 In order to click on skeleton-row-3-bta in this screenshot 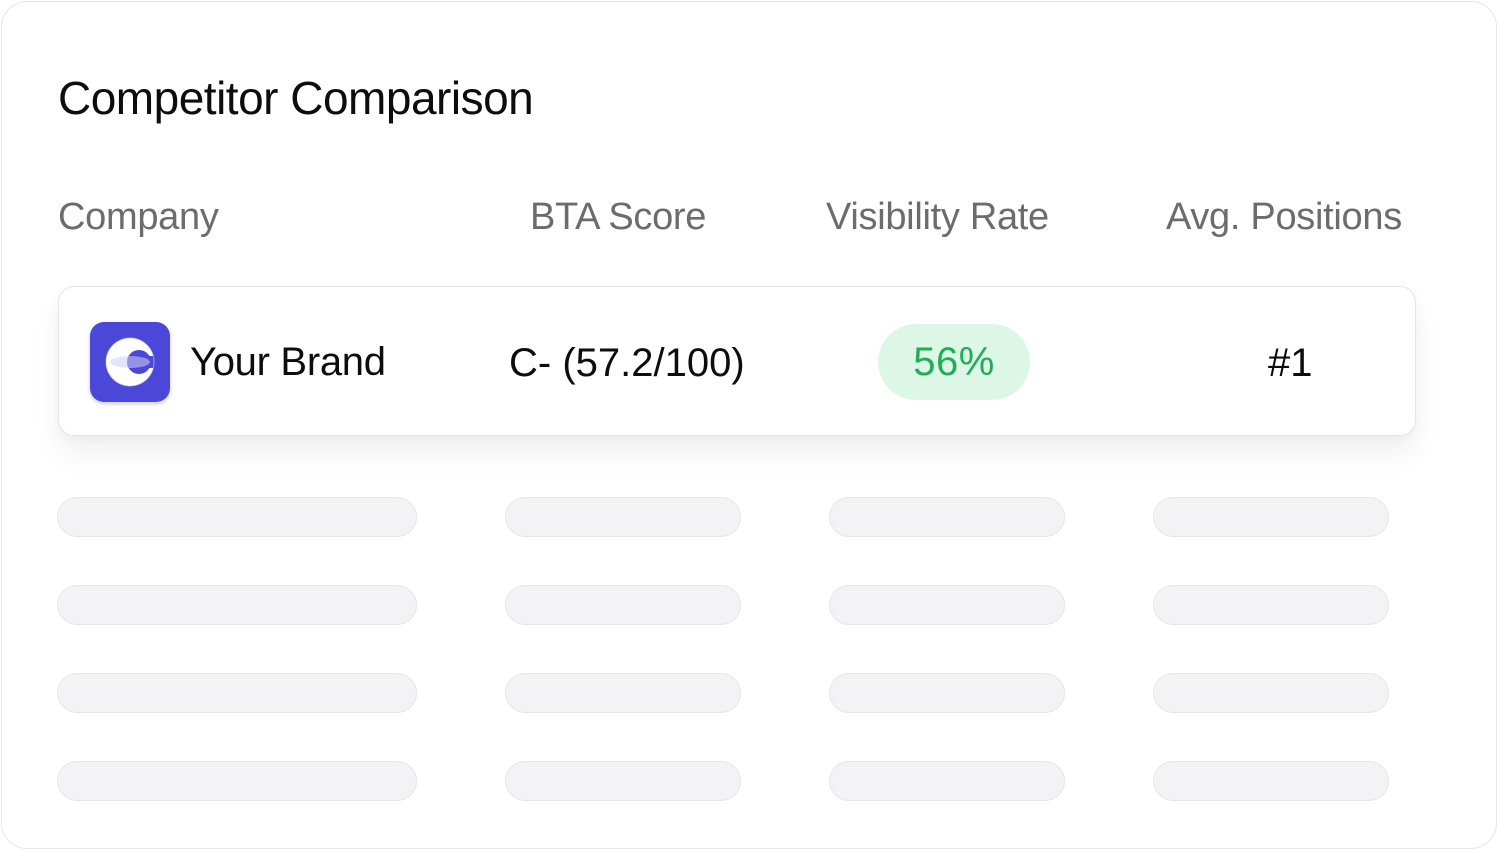, I will do `click(623, 693)`.